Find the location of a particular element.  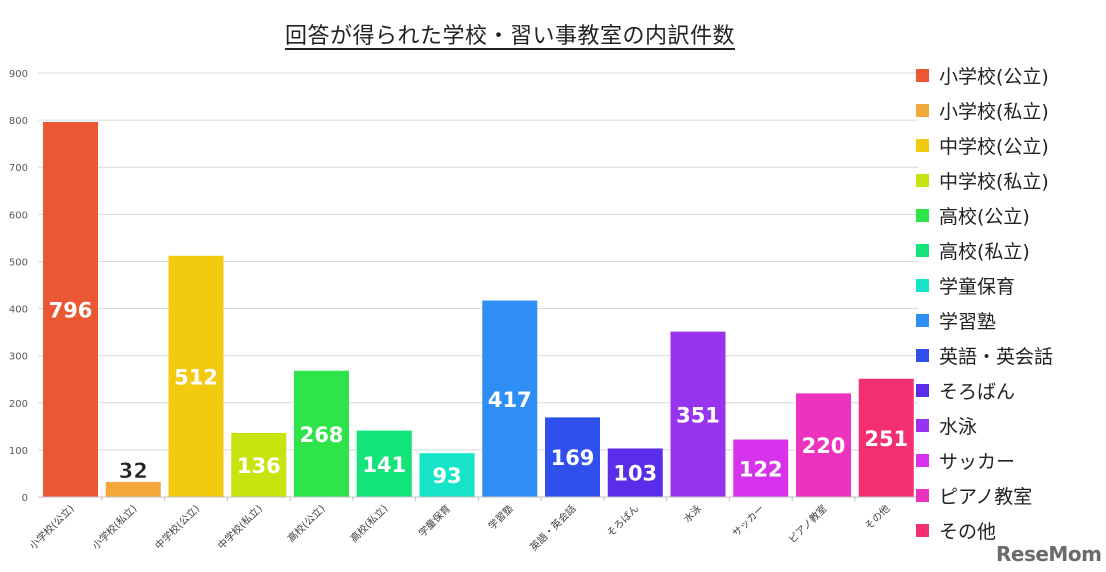

data-label: 796 is located at coordinates (71, 310).